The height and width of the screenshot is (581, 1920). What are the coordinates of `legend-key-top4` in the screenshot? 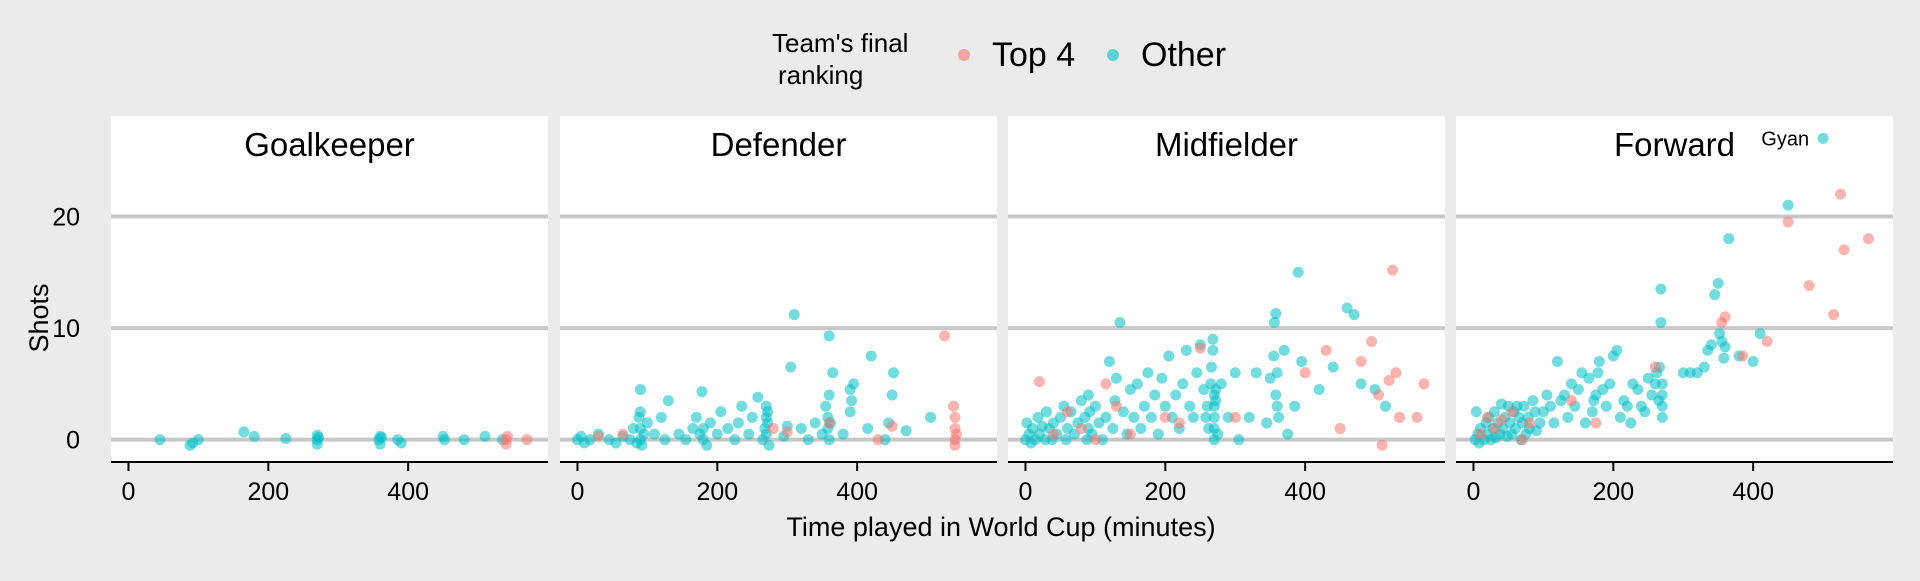 It's located at (964, 55).